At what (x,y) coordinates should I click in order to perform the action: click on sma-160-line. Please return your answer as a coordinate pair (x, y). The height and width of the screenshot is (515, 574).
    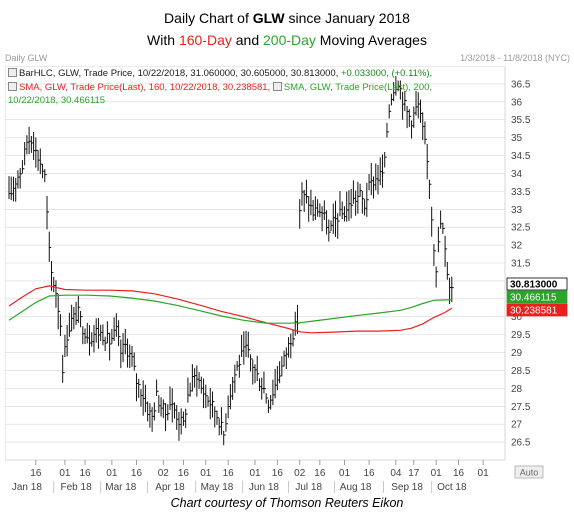
    Looking at the image, I should click on (230, 309).